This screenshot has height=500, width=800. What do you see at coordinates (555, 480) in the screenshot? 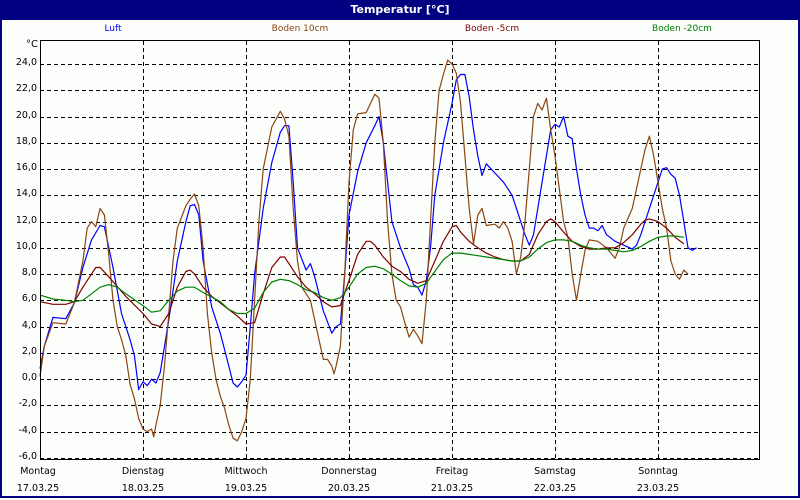
I see `x-axis-day-label: Samstag 22.03.25` at bounding box center [555, 480].